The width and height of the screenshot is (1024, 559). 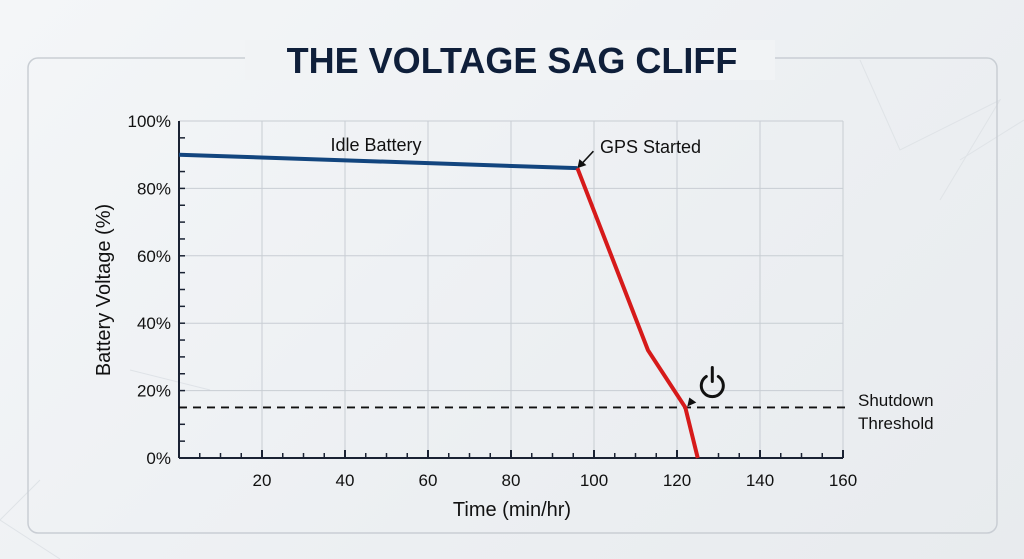 What do you see at coordinates (594, 480) in the screenshot?
I see `x-tick-label: 100` at bounding box center [594, 480].